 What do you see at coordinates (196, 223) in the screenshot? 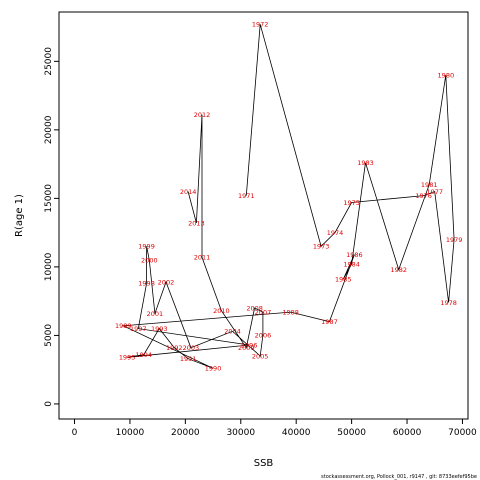
I see `point-label-2013: 2013` at bounding box center [196, 223].